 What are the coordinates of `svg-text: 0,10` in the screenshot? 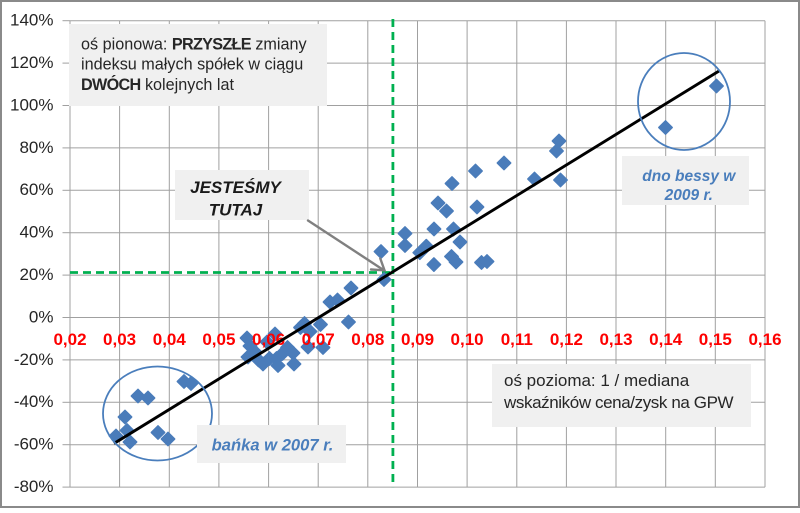 It's located at (467, 339).